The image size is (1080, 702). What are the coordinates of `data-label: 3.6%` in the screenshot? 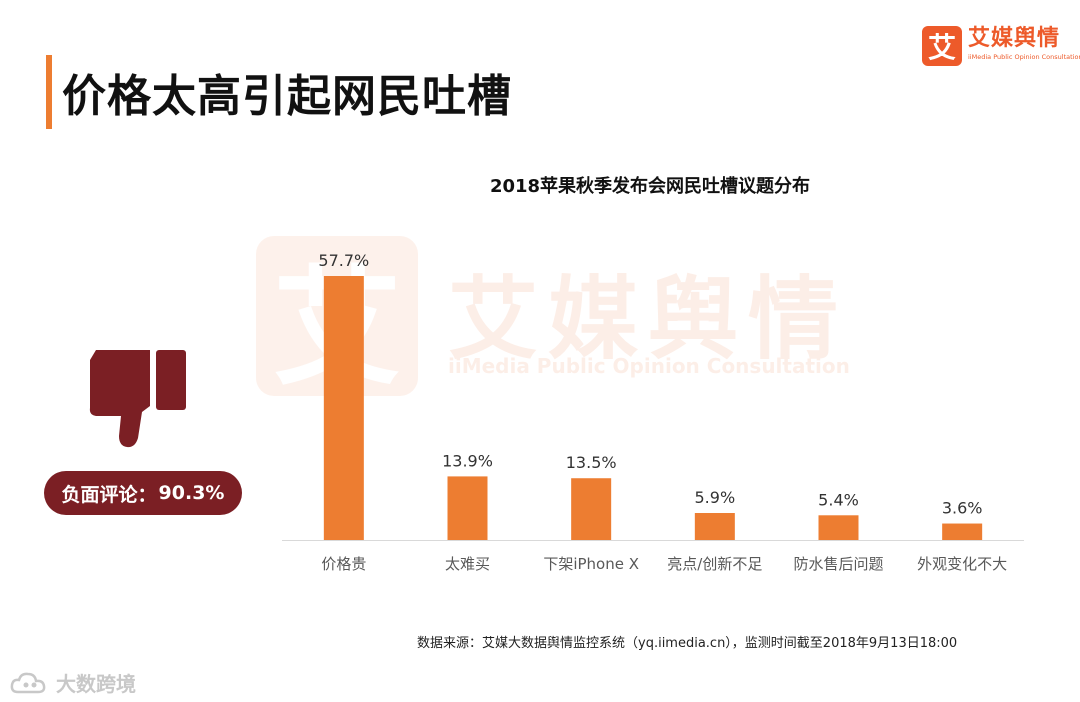 It's located at (962, 508).